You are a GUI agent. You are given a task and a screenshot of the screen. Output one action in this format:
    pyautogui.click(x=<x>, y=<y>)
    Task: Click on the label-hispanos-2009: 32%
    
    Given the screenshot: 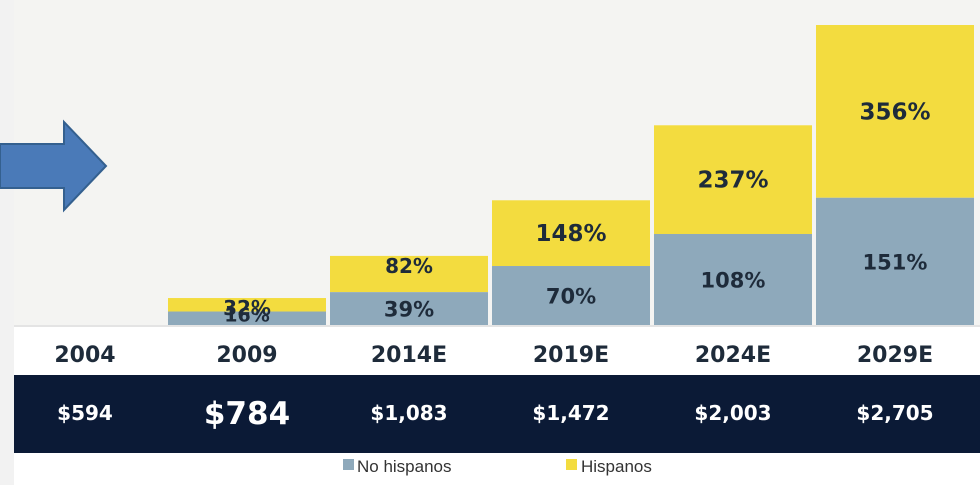 What is the action you would take?
    pyautogui.click(x=247, y=308)
    